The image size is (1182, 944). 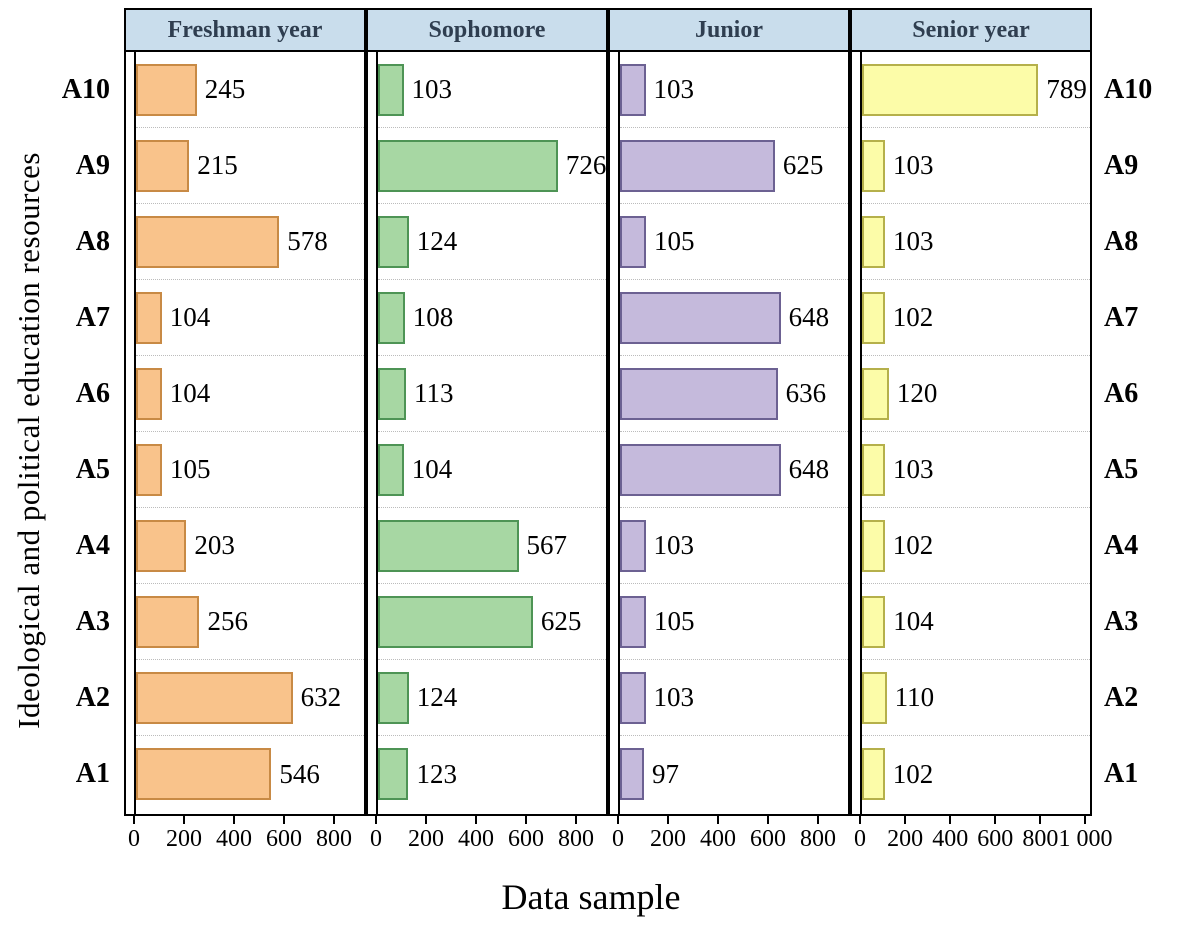 I want to click on bar-row: 105, so click(x=250, y=470).